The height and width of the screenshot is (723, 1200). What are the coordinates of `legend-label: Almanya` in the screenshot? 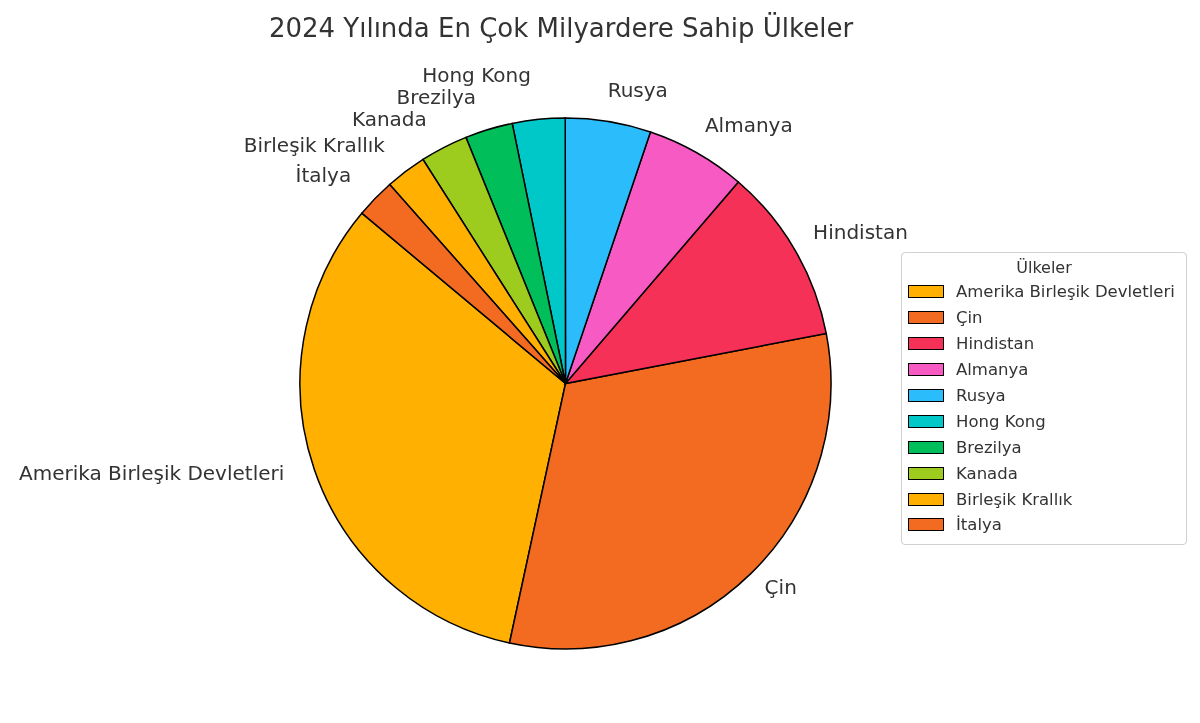 It's located at (992, 370).